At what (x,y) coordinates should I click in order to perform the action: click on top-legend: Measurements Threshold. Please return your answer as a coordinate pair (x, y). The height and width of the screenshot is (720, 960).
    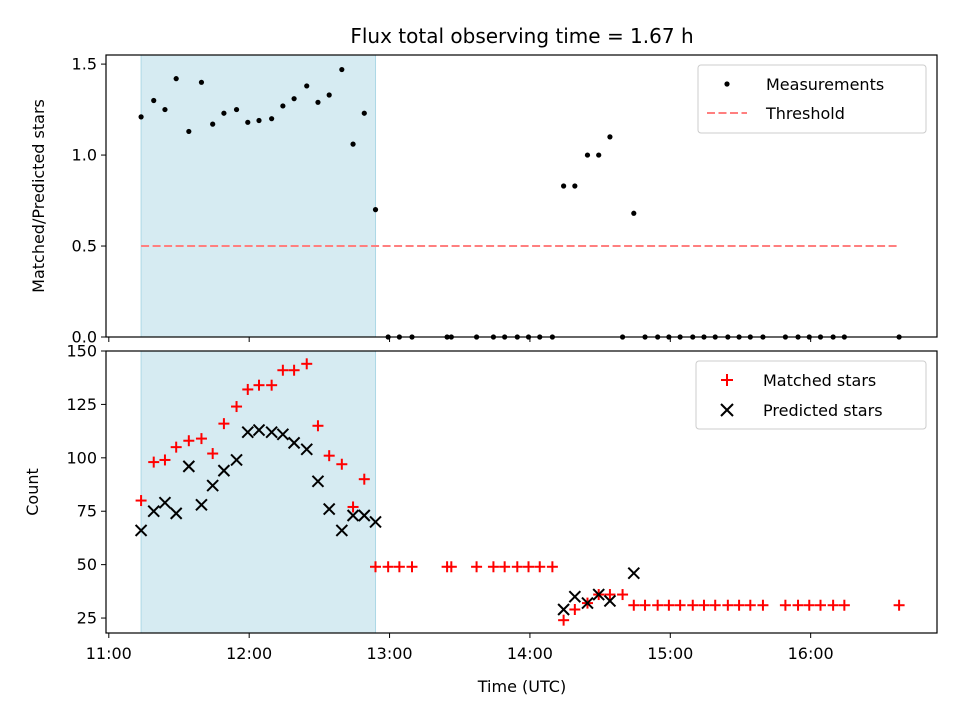
    Looking at the image, I should click on (812, 99).